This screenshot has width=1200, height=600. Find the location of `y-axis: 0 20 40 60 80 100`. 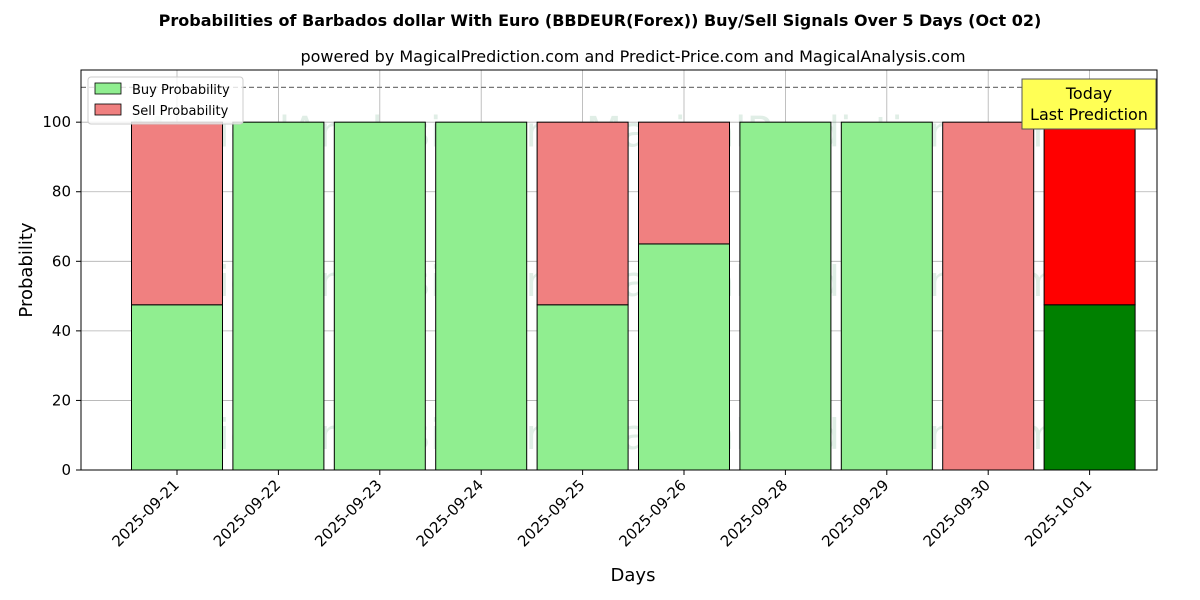

y-axis: 0 20 40 60 80 100 is located at coordinates (61, 296).